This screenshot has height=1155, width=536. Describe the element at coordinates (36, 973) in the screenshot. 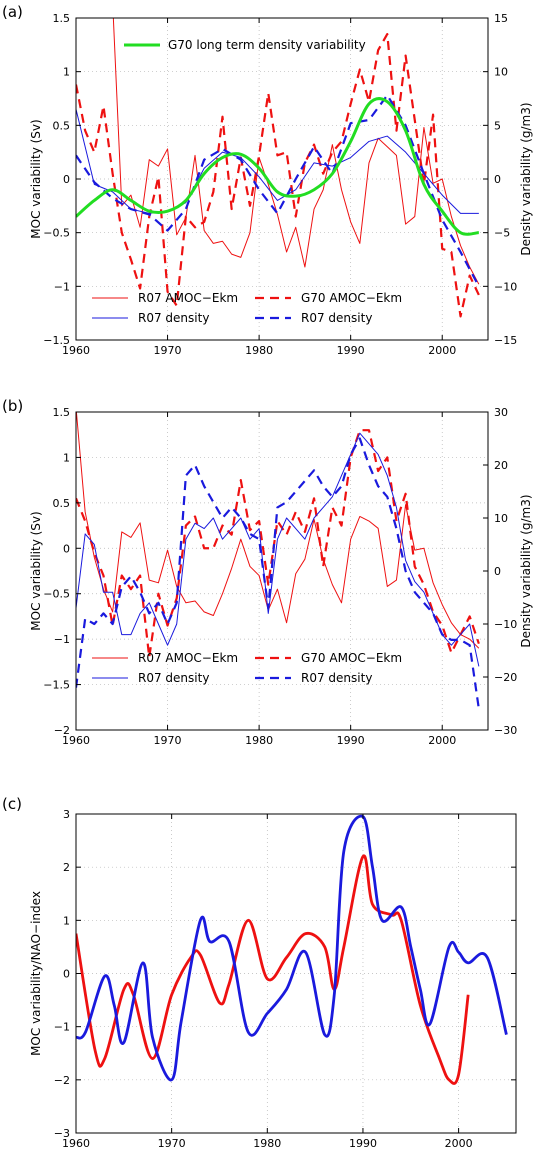

I see `y-axis-label: MOC variability/NAO−index` at that location.